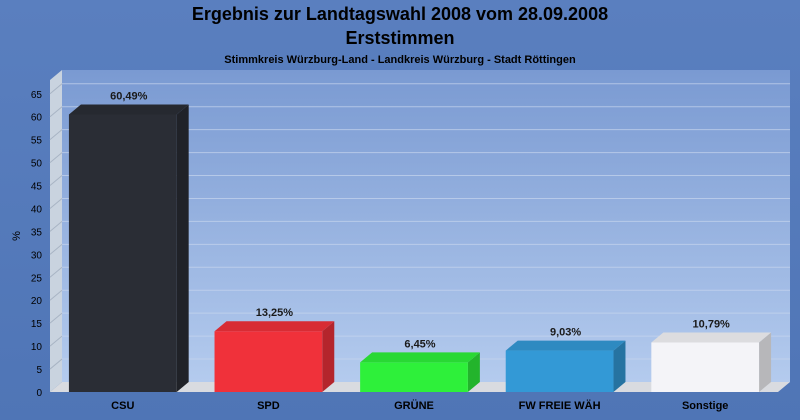  What do you see at coordinates (565, 333) in the screenshot?
I see `bar-value-label: 9,03%` at bounding box center [565, 333].